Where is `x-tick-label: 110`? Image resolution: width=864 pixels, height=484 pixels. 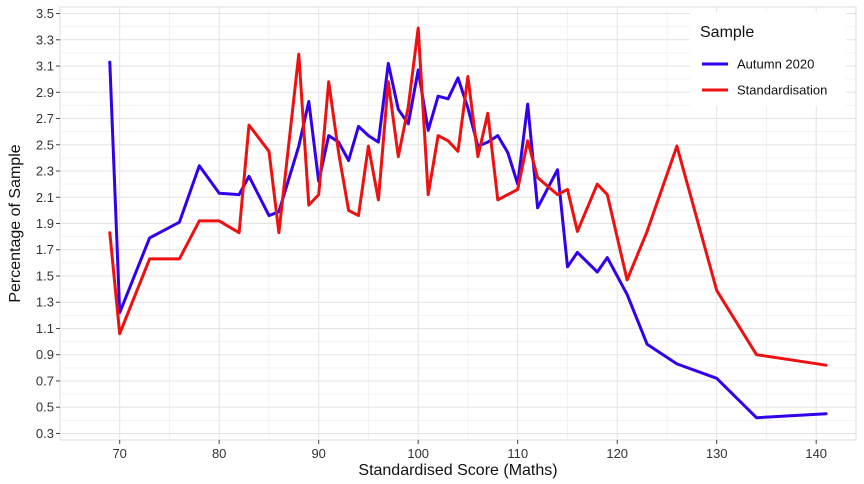 x-tick-label: 110 is located at coordinates (517, 453).